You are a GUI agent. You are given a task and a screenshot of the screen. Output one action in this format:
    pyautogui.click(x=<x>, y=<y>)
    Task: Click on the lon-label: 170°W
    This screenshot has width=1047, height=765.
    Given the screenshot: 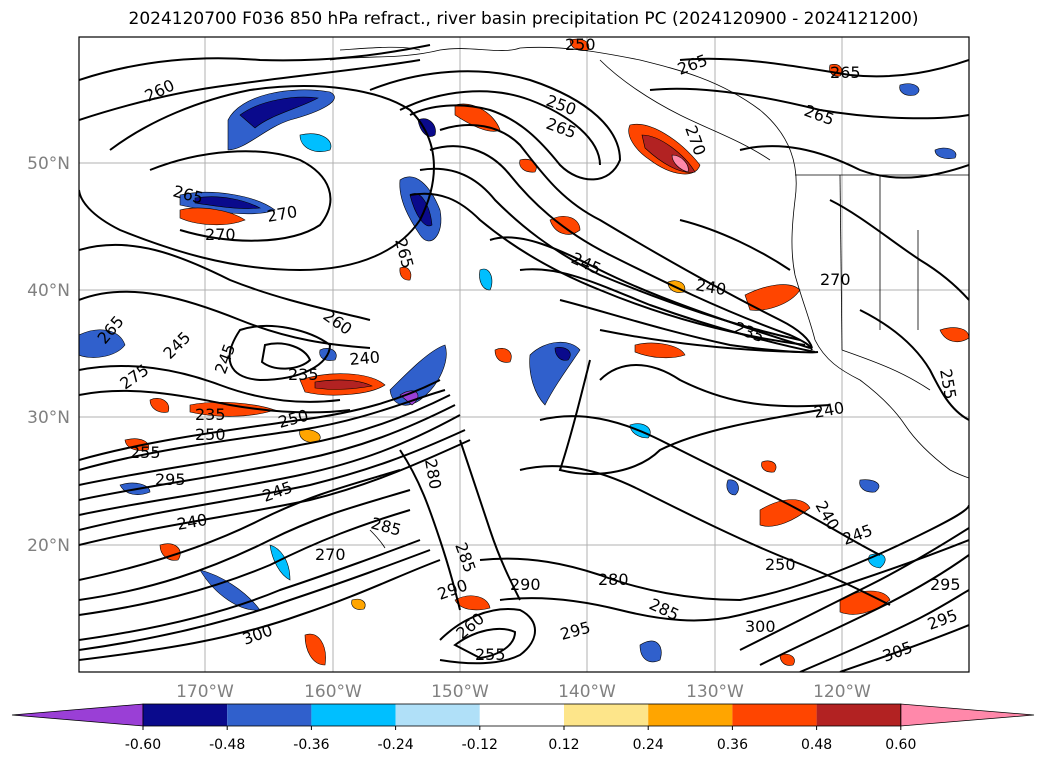 What is the action you would take?
    pyautogui.click(x=205, y=692)
    